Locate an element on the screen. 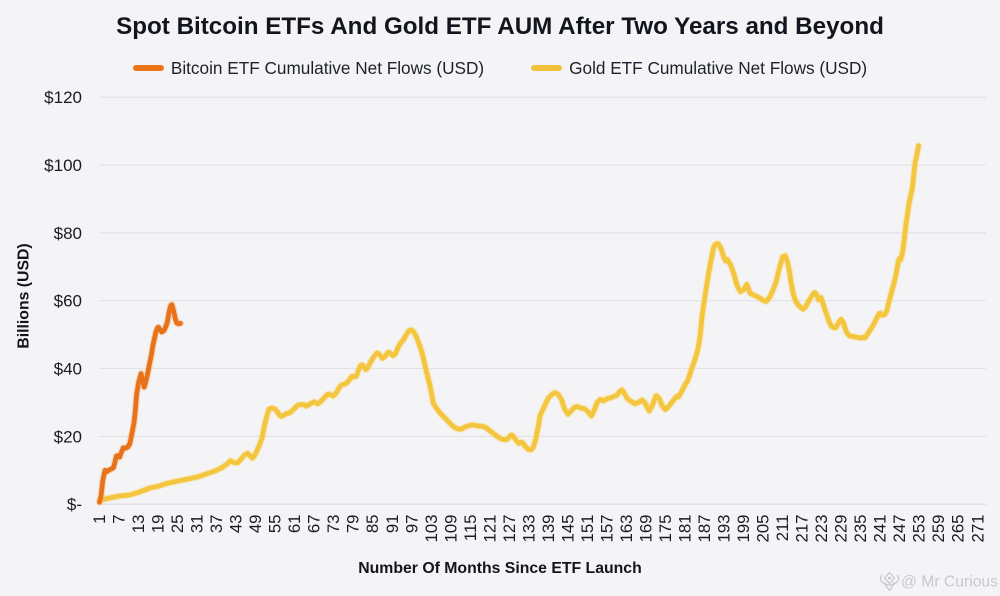 This screenshot has width=1000, height=596. svg-text: $100 is located at coordinates (63, 165).